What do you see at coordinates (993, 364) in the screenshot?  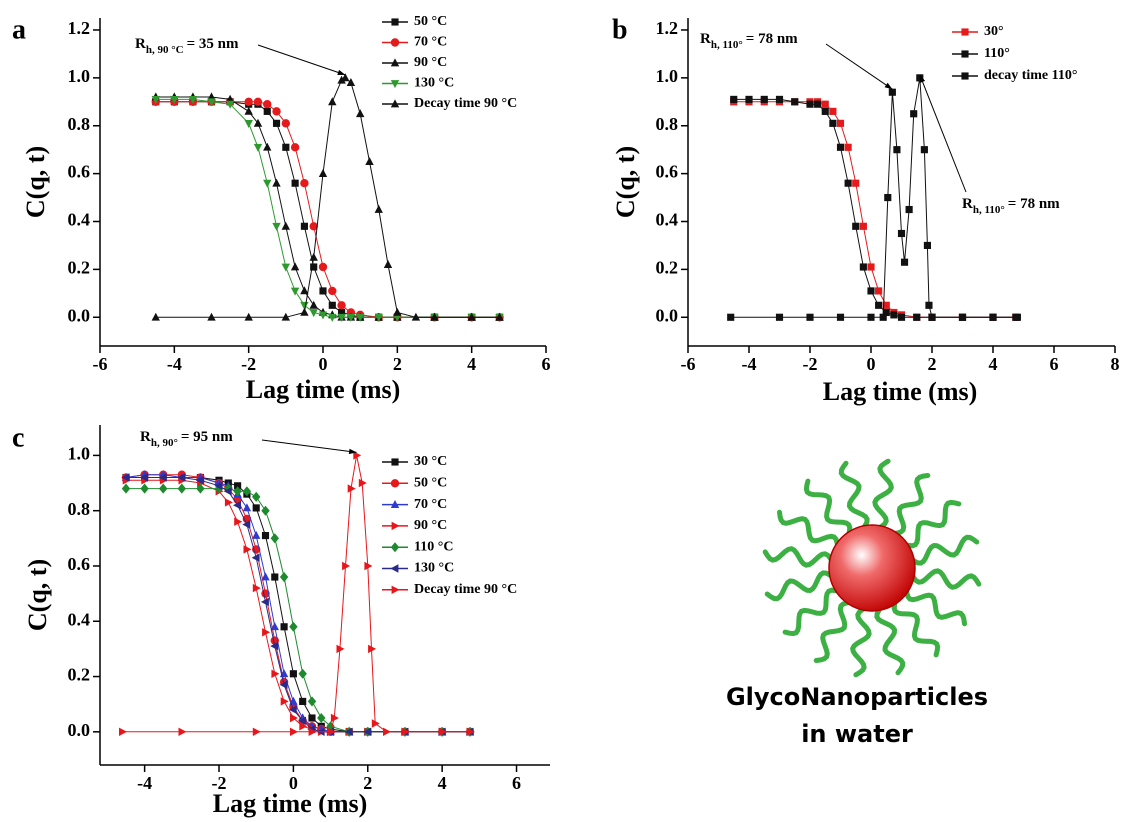 I see `x-tick-label: 4` at bounding box center [993, 364].